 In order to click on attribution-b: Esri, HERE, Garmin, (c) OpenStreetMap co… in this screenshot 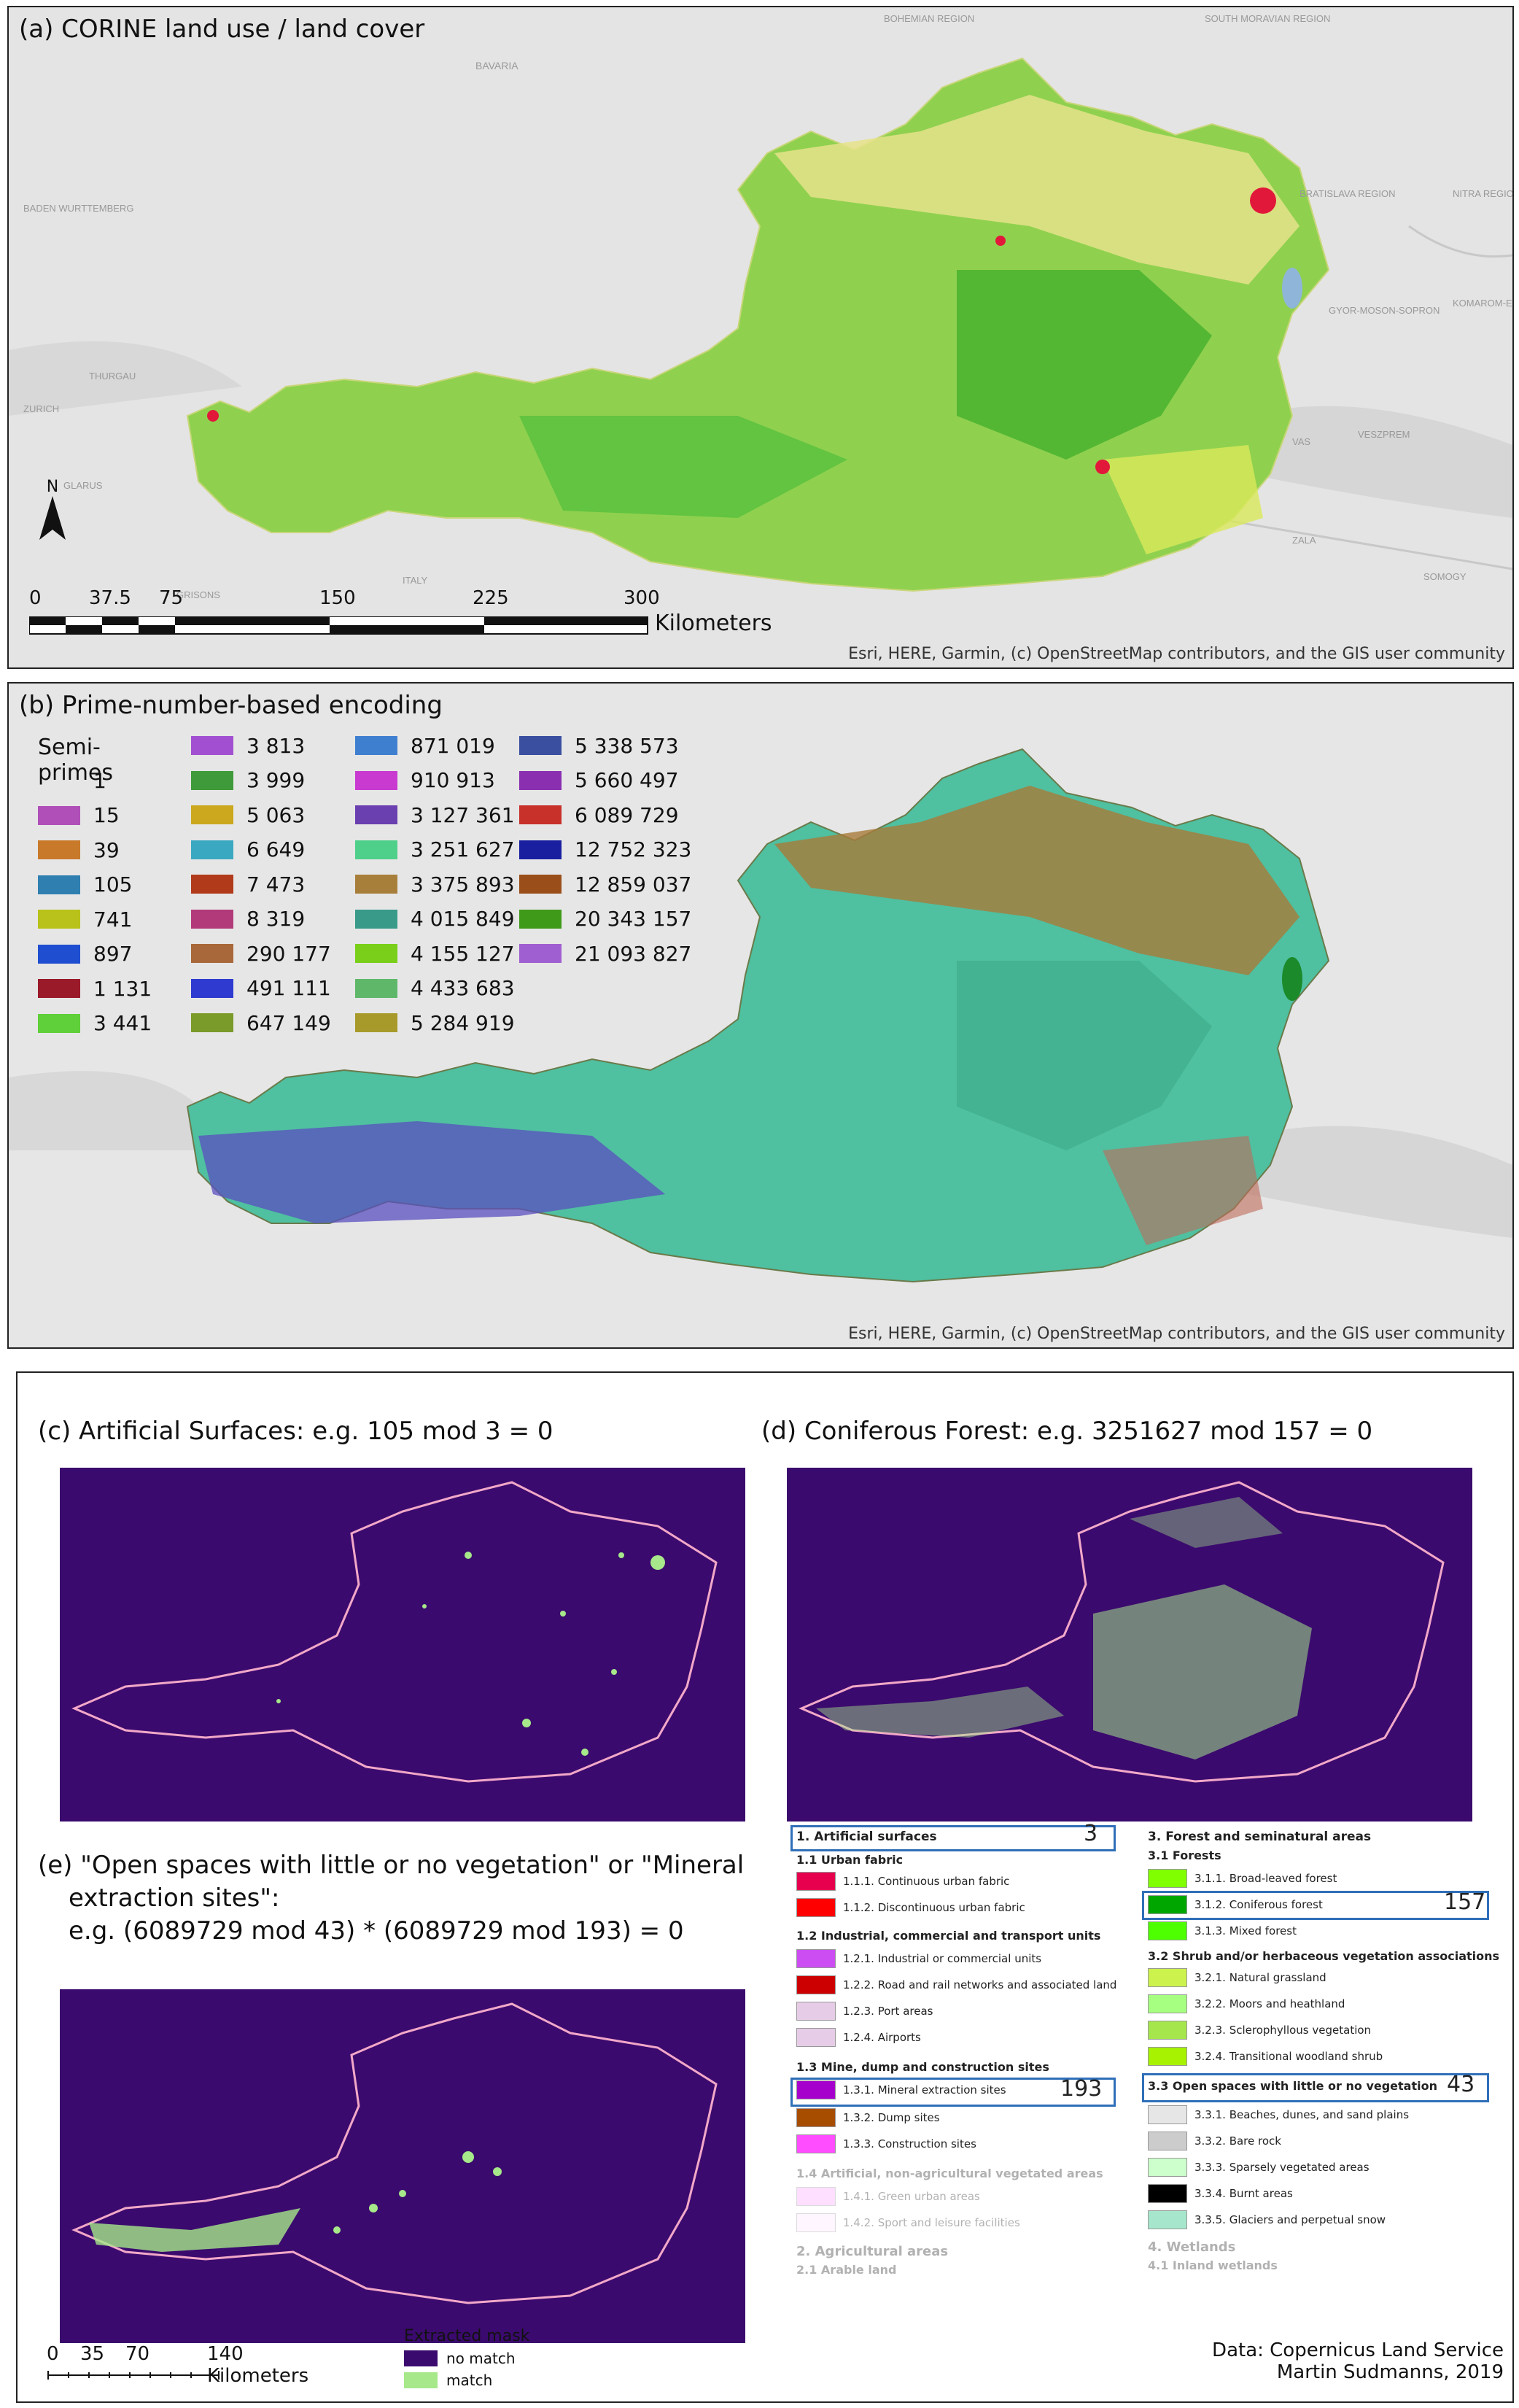, I will do `click(1176, 1334)`.